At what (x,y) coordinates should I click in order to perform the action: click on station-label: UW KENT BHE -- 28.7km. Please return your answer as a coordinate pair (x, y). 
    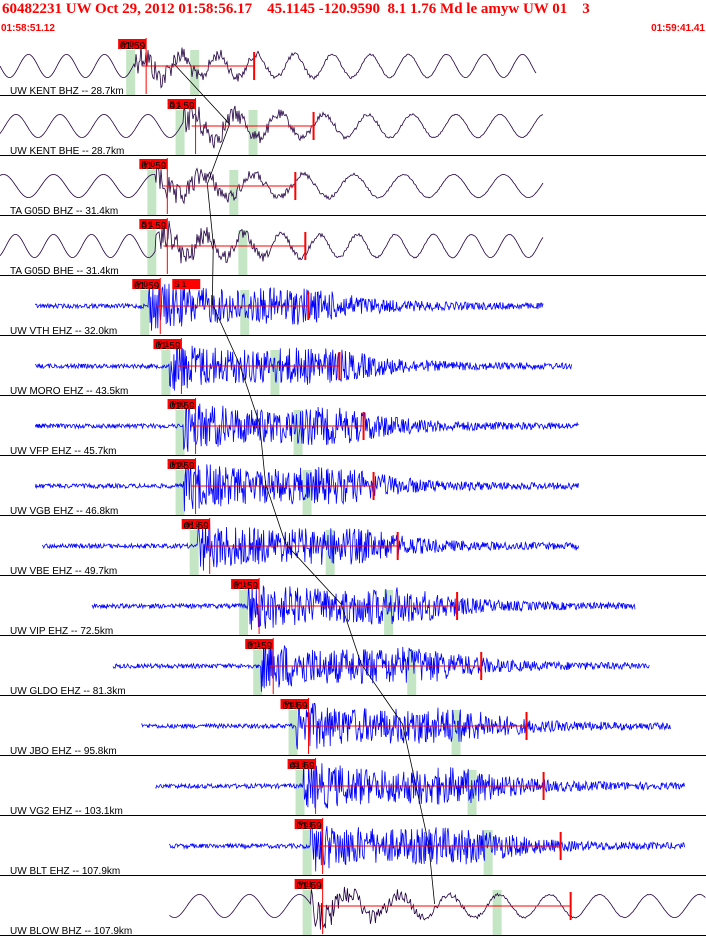
    Looking at the image, I should click on (67, 151).